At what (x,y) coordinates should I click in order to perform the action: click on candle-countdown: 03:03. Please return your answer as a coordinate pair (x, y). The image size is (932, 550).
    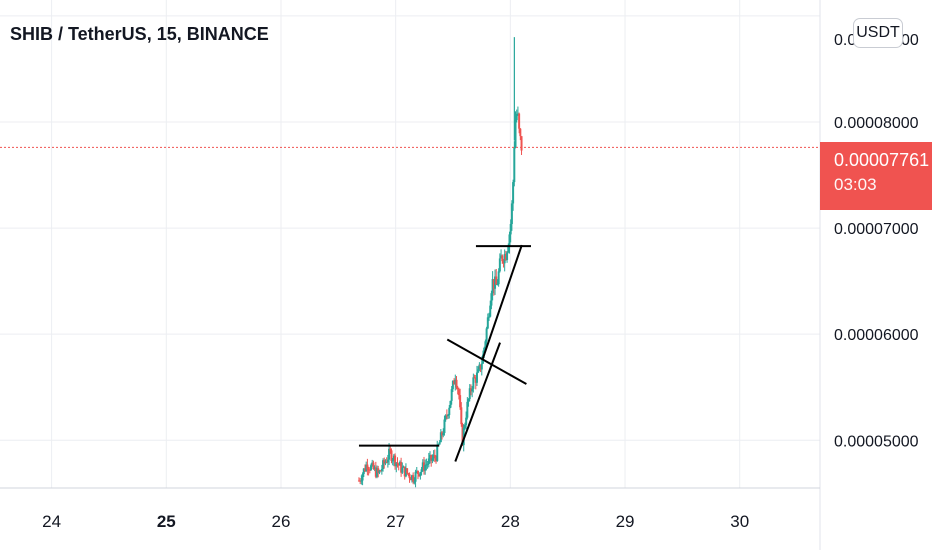
    Looking at the image, I should click on (855, 184).